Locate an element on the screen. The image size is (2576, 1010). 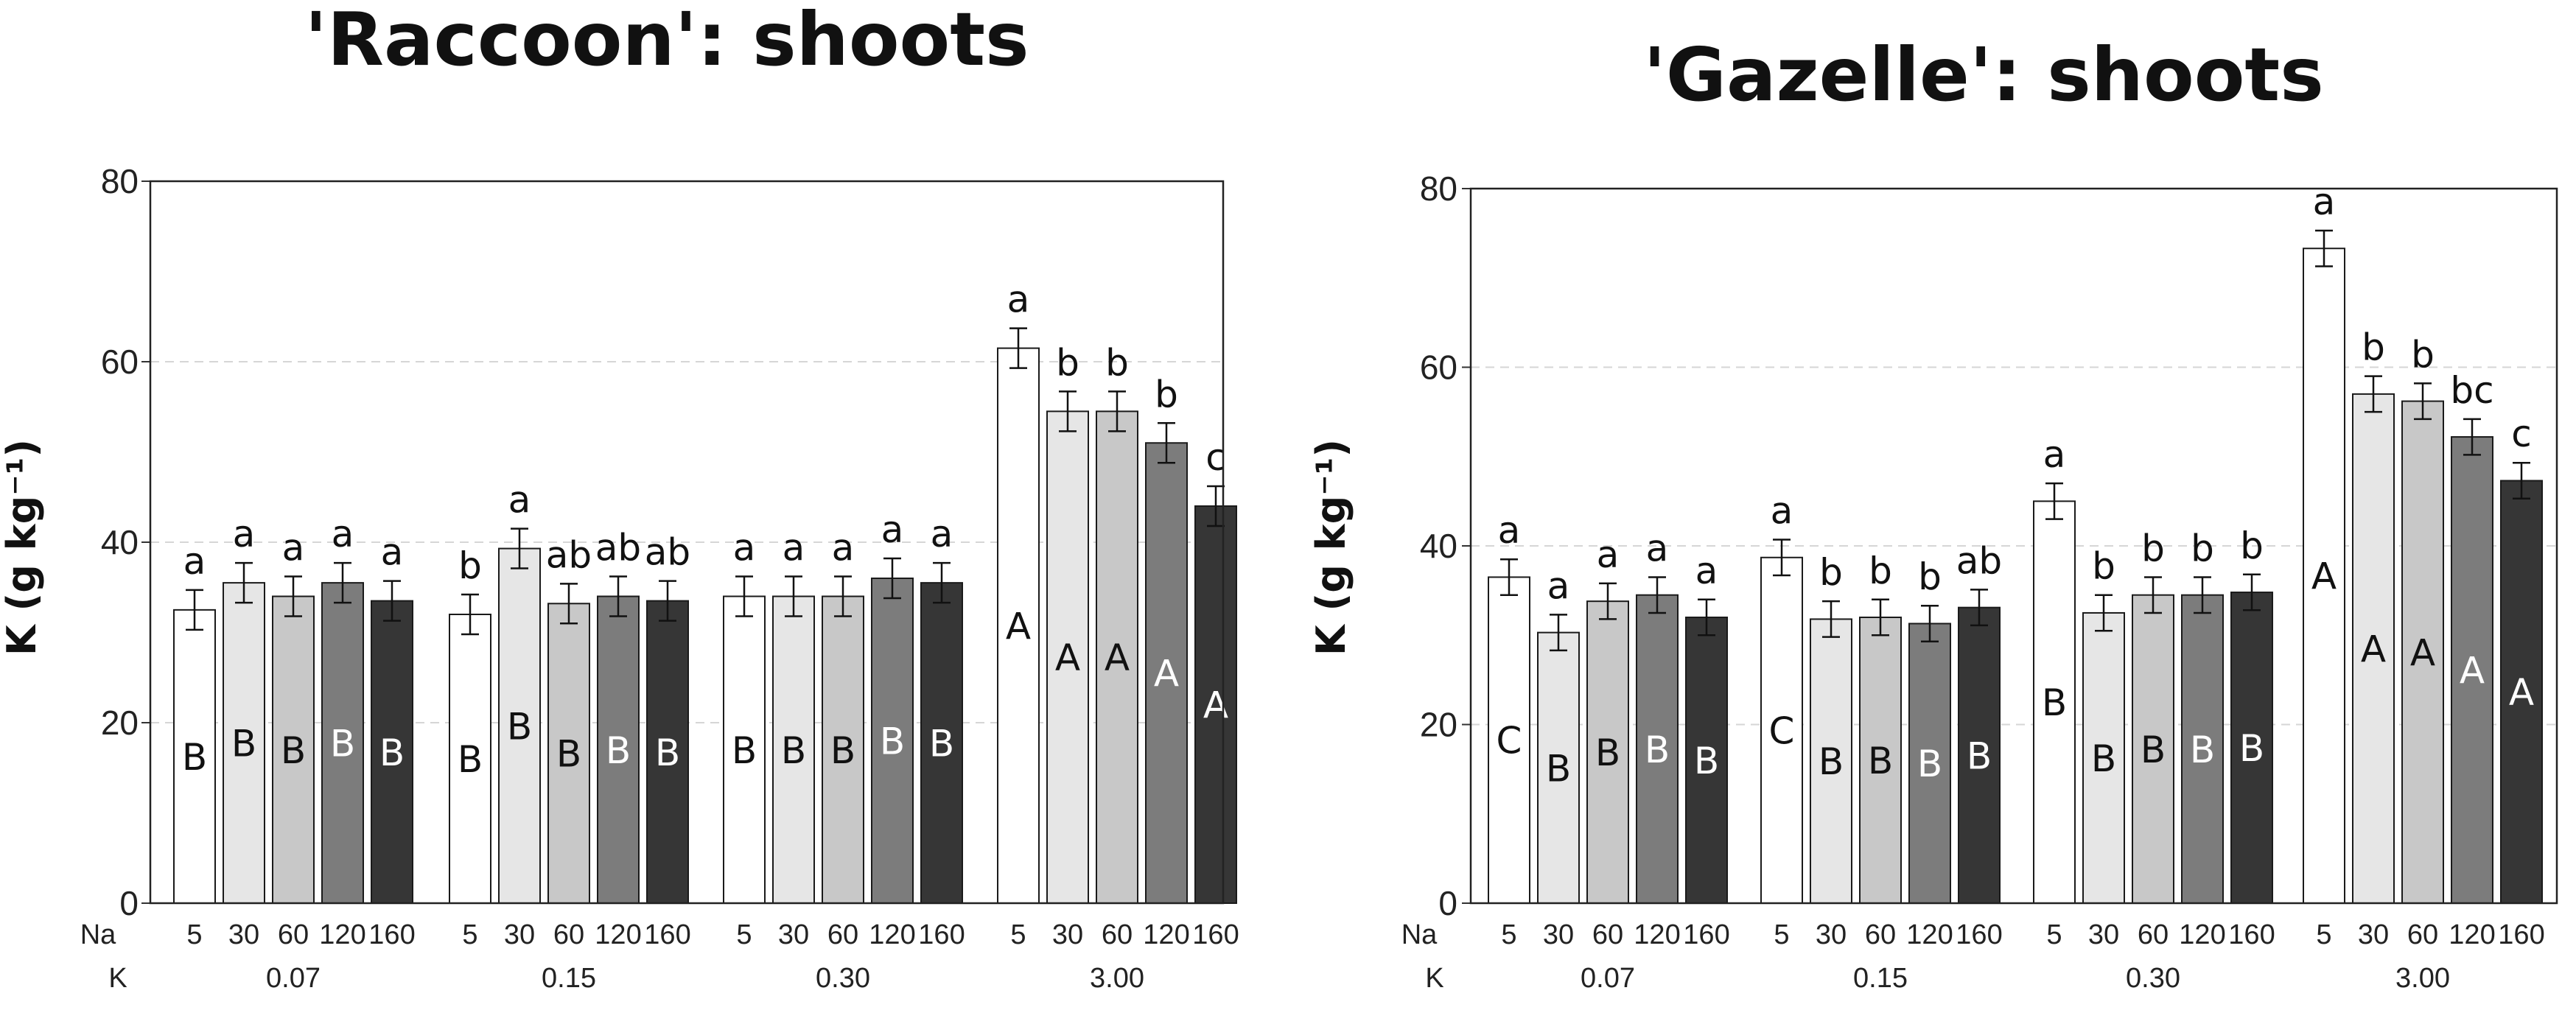
bar-group-k-3.00: a A 5 b A 30 b A 60 bc A 120 c A 160 3.00 is located at coordinates (2424, 587).